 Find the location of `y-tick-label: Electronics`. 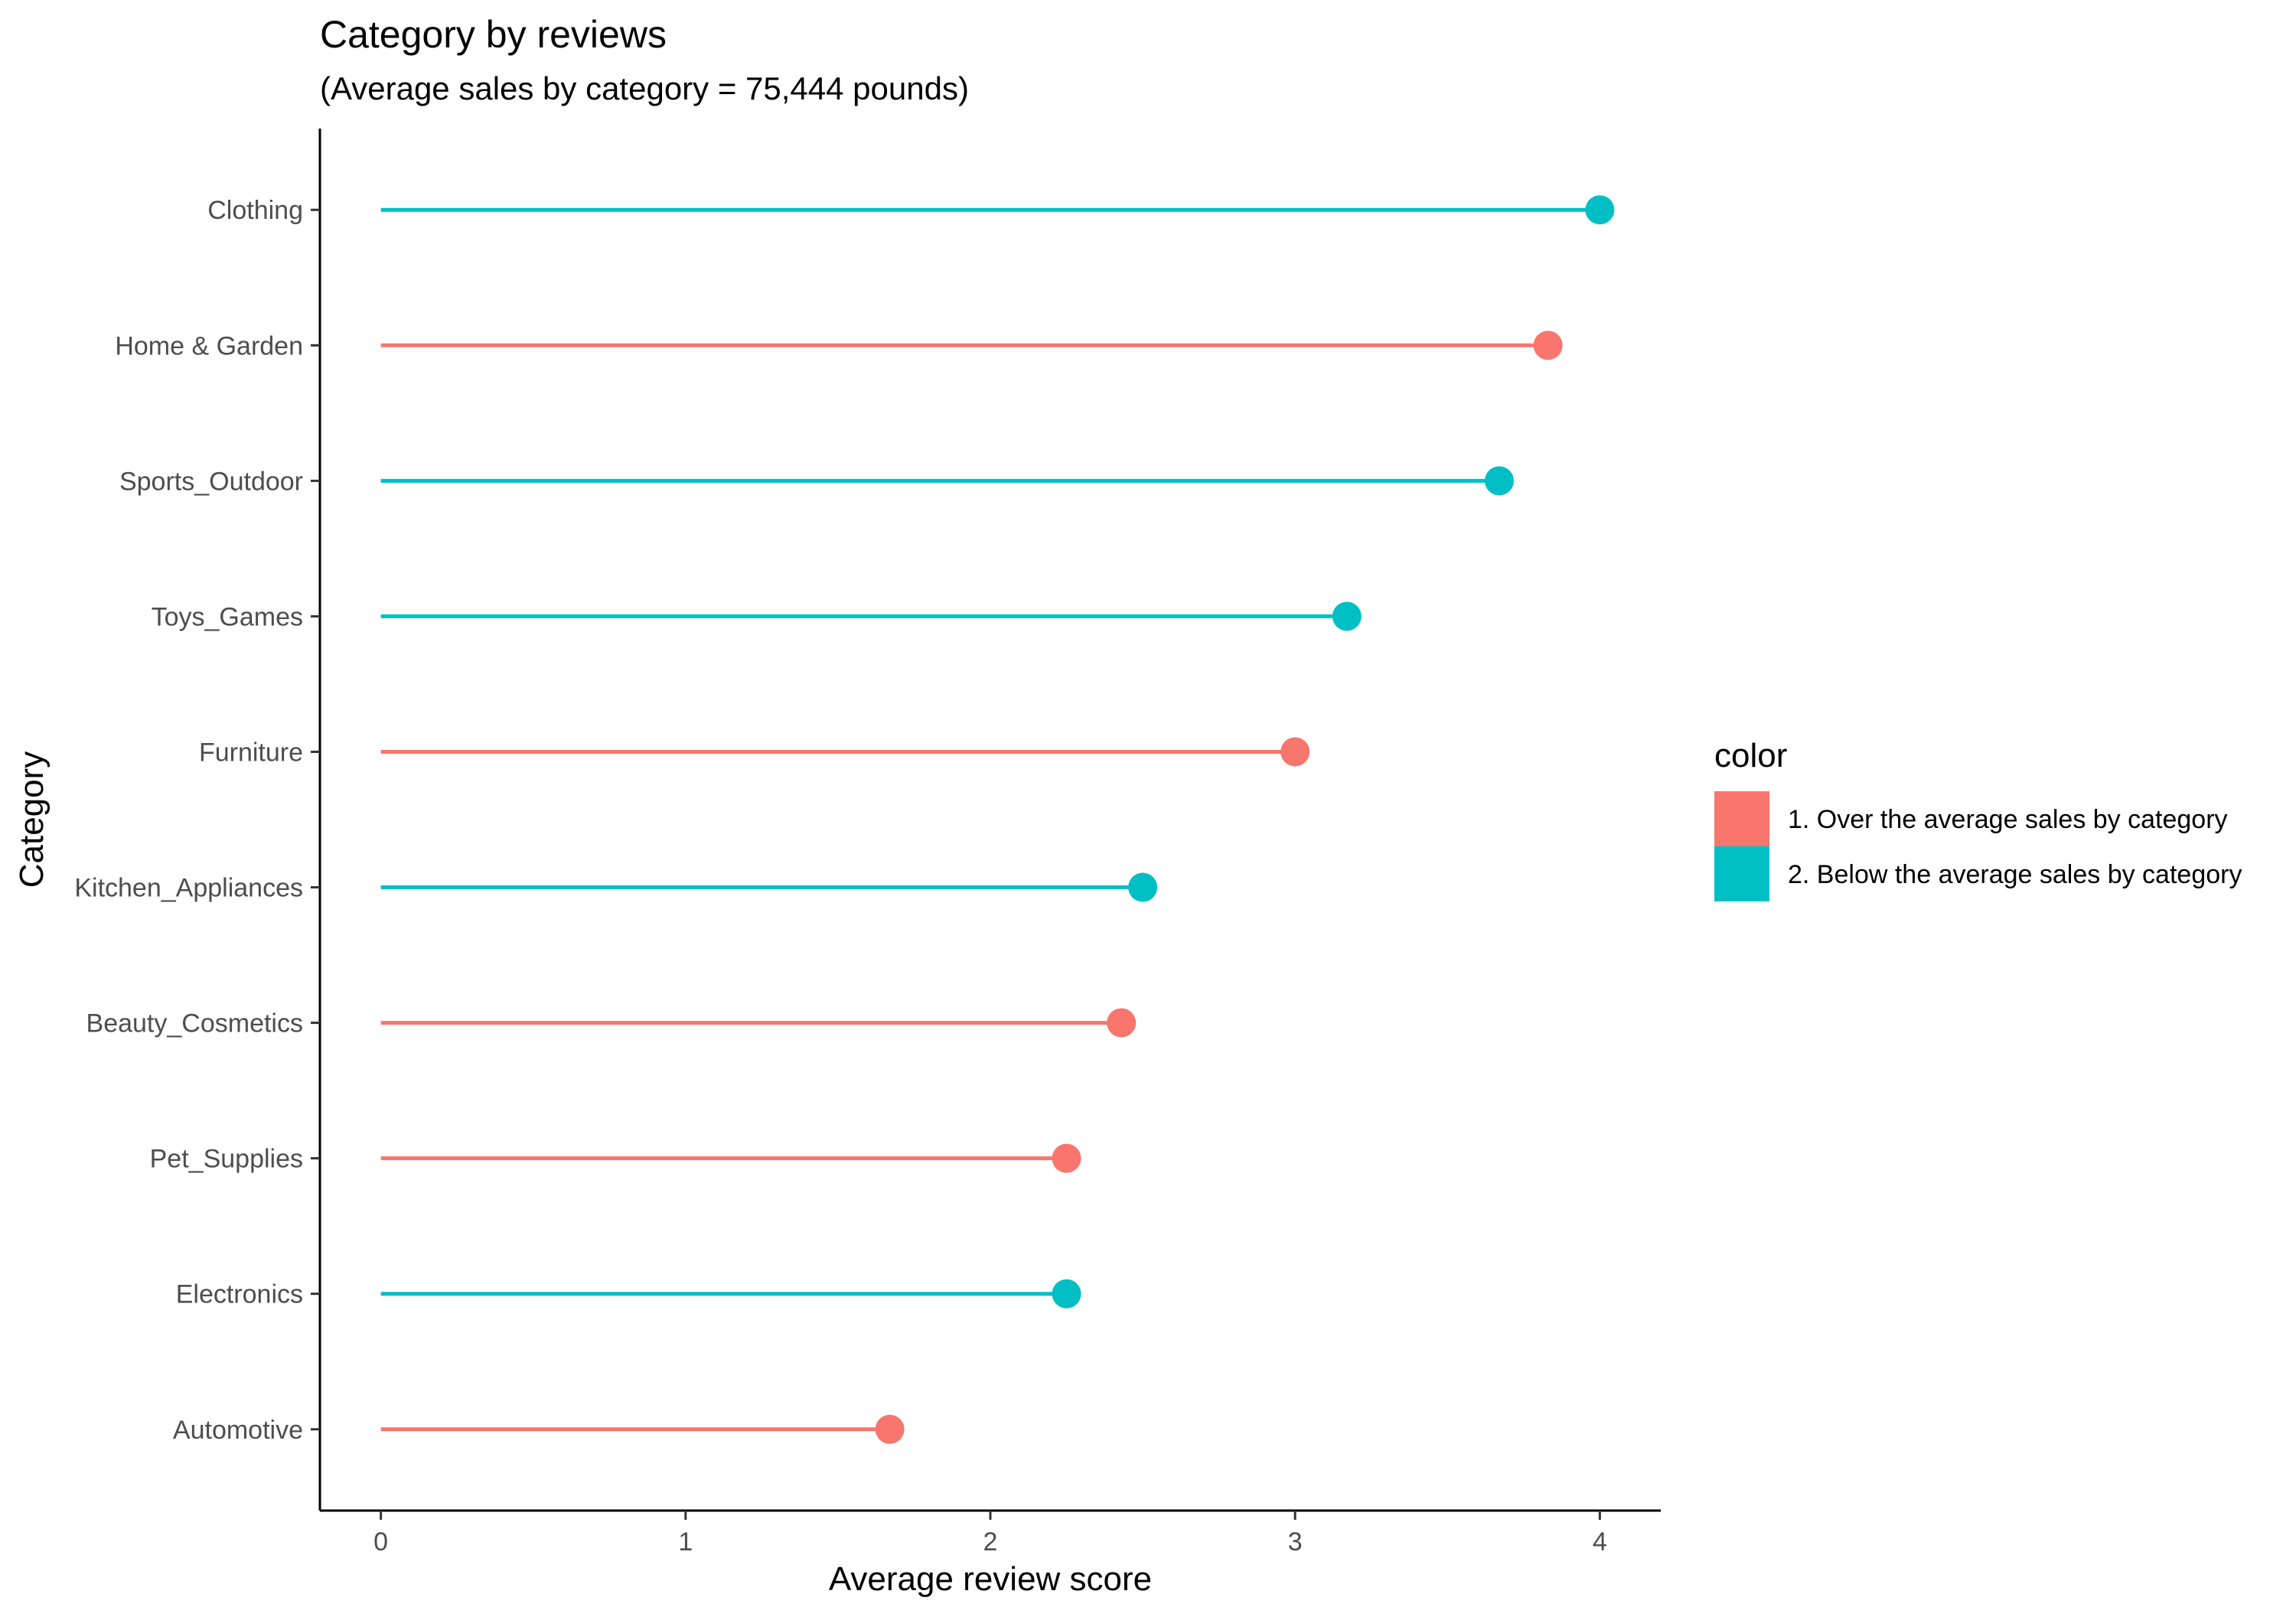

y-tick-label: Electronics is located at coordinates (239, 1294).